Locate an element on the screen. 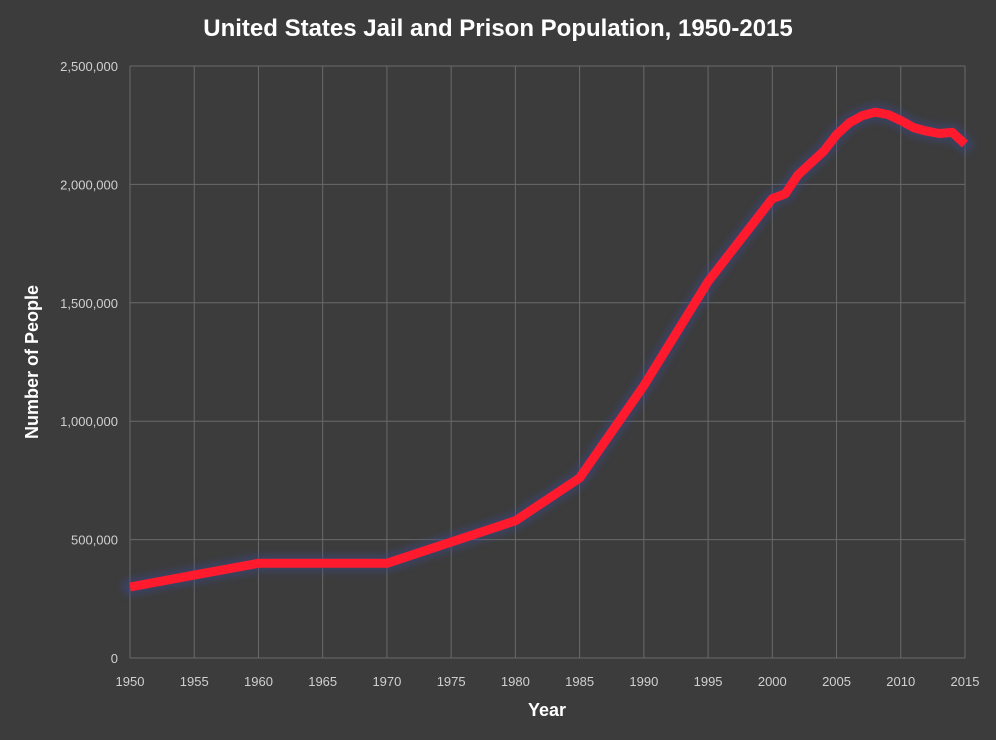 This screenshot has width=996, height=740. x-axis-title: Year is located at coordinates (547, 710).